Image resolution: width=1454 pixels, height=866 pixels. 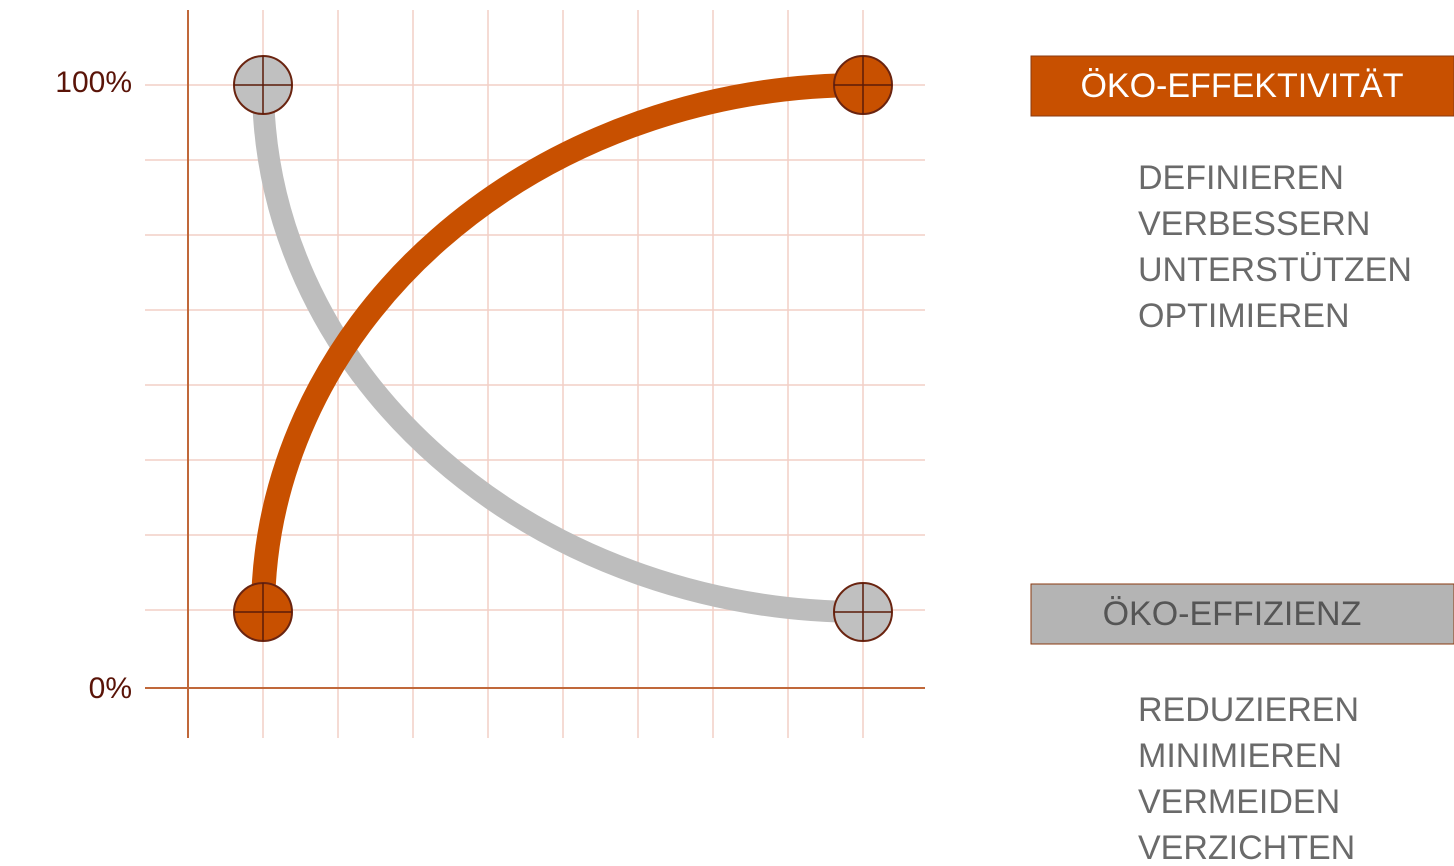 What do you see at coordinates (93, 82) in the screenshot?
I see `y-label-top: 100%` at bounding box center [93, 82].